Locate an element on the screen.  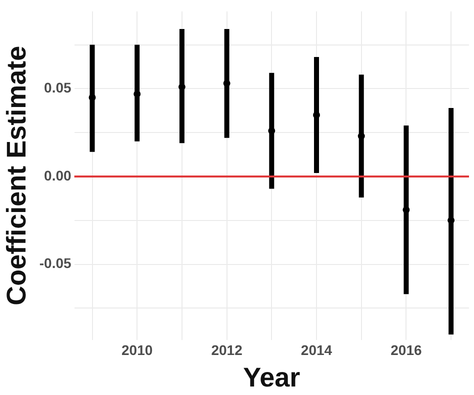
y-axis-title: Coefficient Estimate is located at coordinates (17, 176).